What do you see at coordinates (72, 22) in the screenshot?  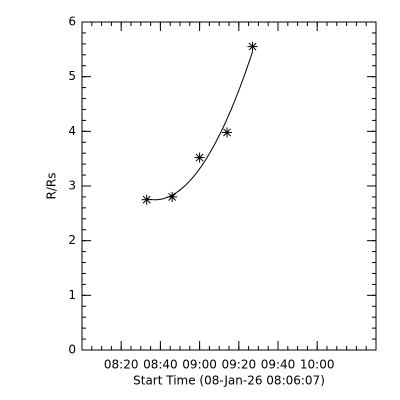 I see `y-tick-label: 6` at bounding box center [72, 22].